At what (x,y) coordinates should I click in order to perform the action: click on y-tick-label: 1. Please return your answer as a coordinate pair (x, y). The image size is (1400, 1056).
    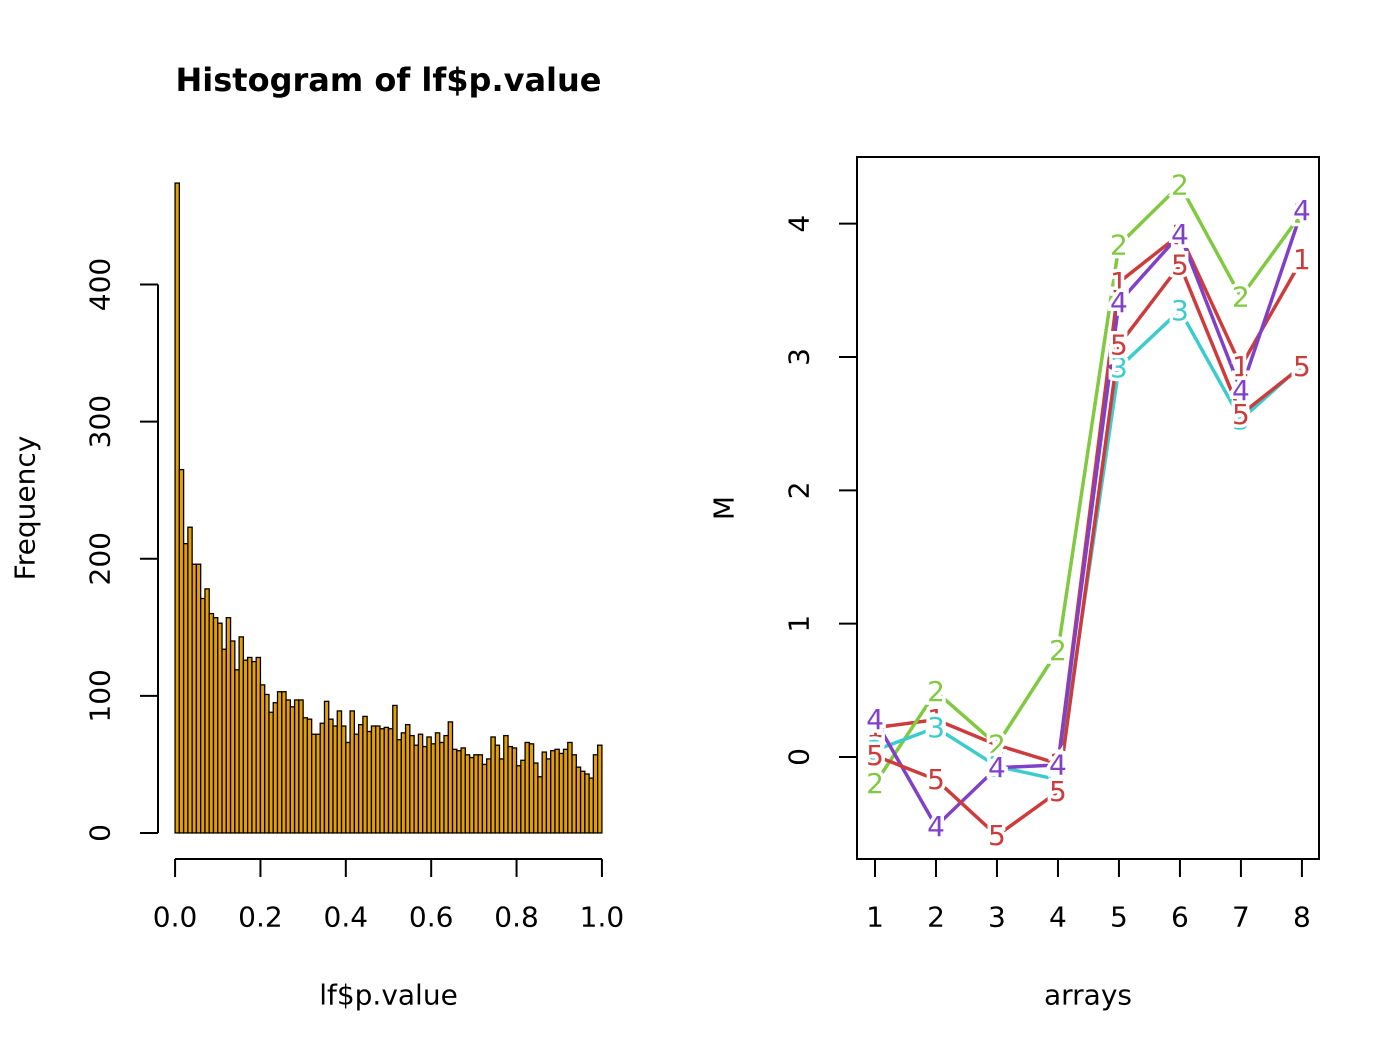
    Looking at the image, I should click on (799, 624).